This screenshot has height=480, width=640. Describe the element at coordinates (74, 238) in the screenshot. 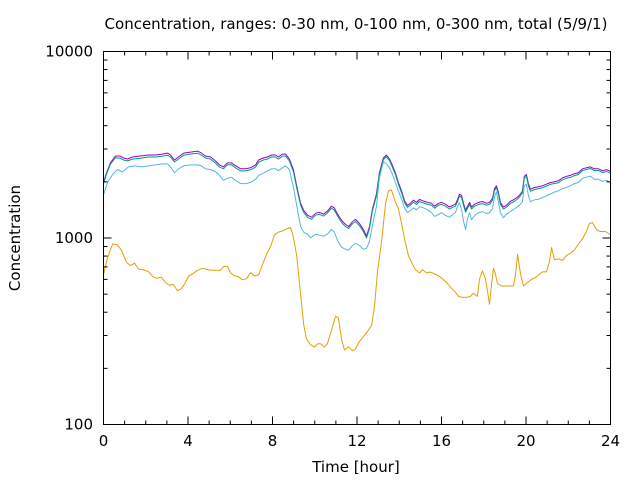

I see `y-tick-label: 1000` at that location.